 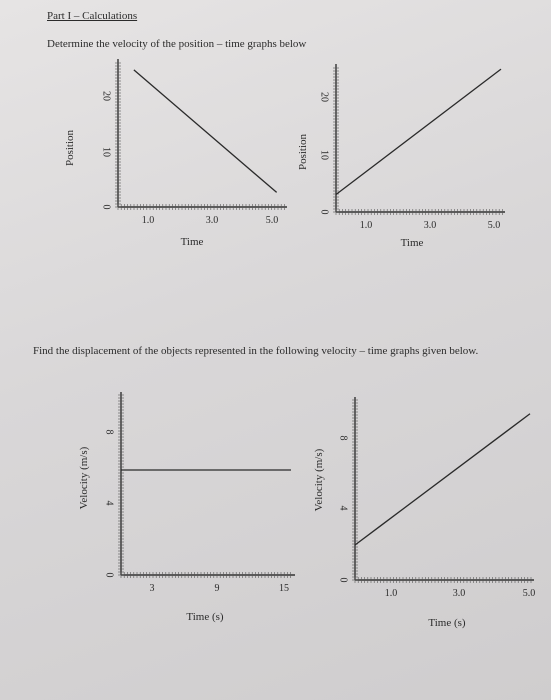 What do you see at coordinates (92, 16) in the screenshot?
I see `page-title: Part I – Calculations` at bounding box center [92, 16].